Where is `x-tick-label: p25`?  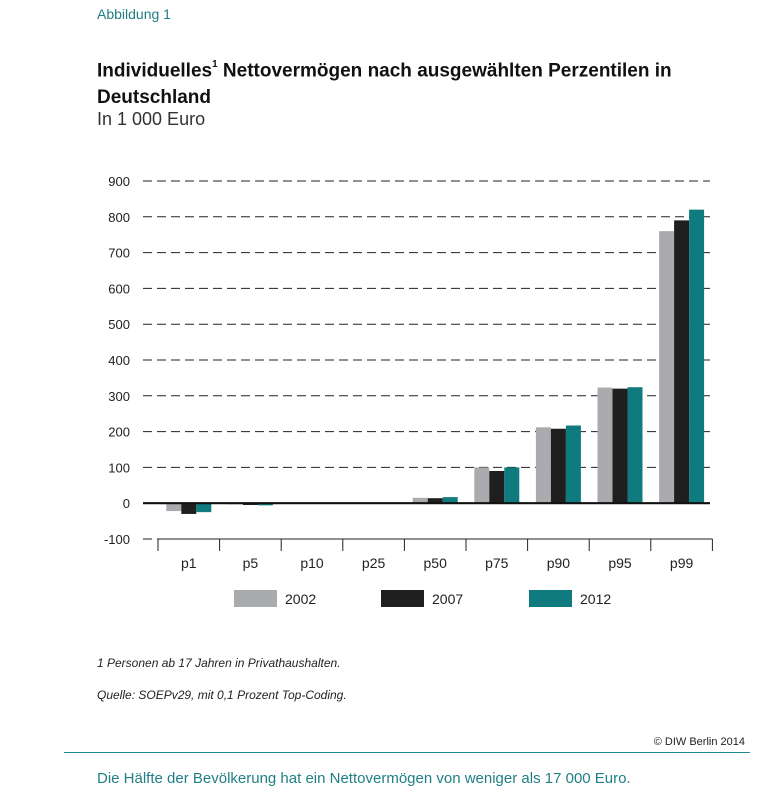 x-tick-label: p25 is located at coordinates (374, 563).